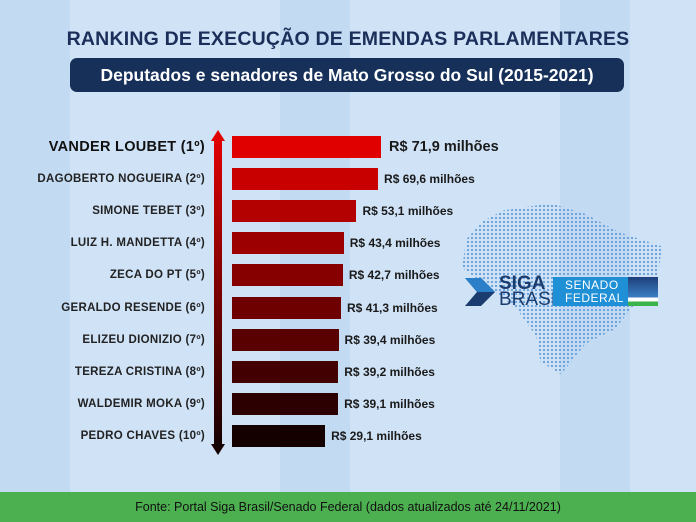  Describe the element at coordinates (148, 211) in the screenshot. I see `category-label: SIMONE TEBET (3º)` at that location.